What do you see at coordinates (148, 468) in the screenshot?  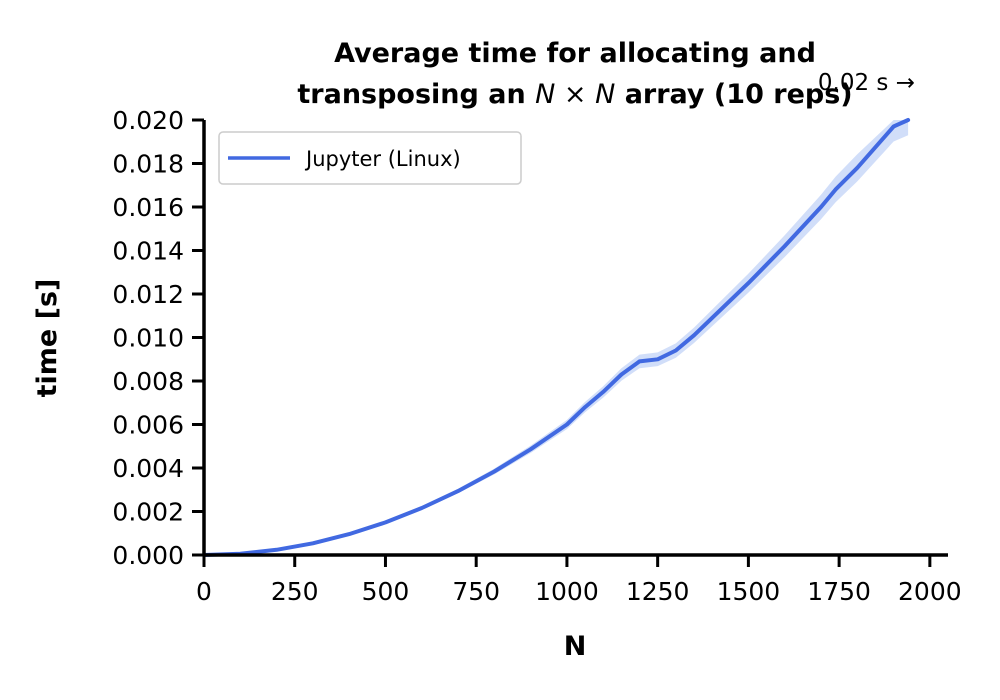 I see `y-tick-label: 0.004` at bounding box center [148, 468].